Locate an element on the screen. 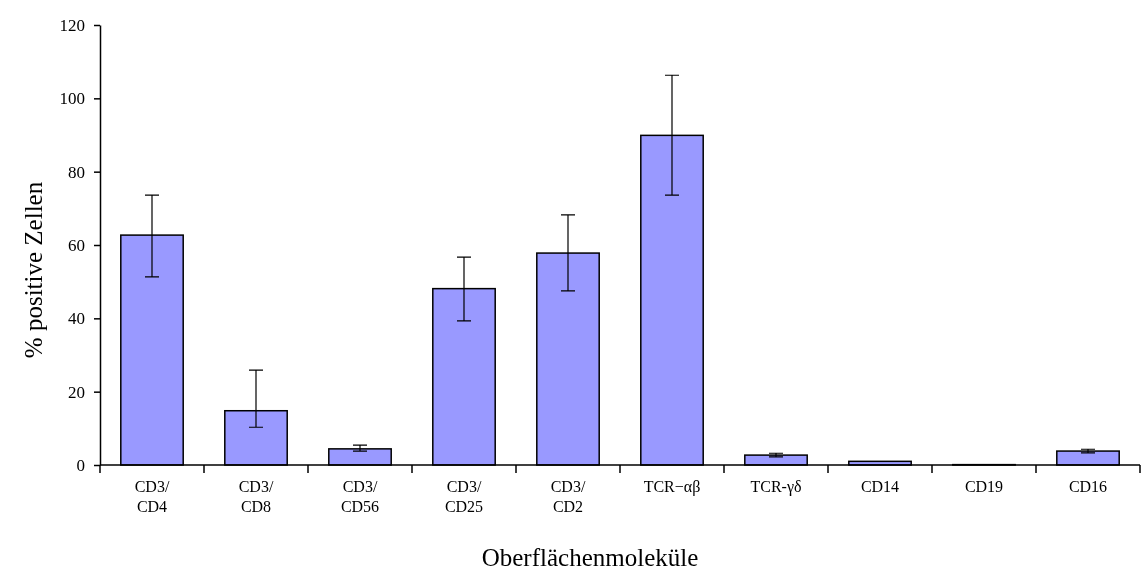 Image resolution: width=1144 pixels, height=582 pixels. x-tick-label: TCR-γδ is located at coordinates (776, 487).